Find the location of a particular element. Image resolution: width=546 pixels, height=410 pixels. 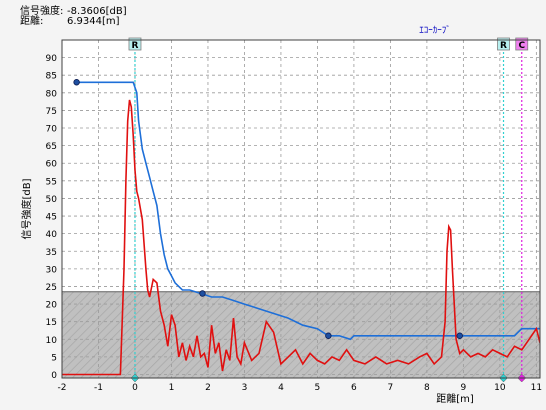

y-tick-label: 70 is located at coordinates (52, 130).